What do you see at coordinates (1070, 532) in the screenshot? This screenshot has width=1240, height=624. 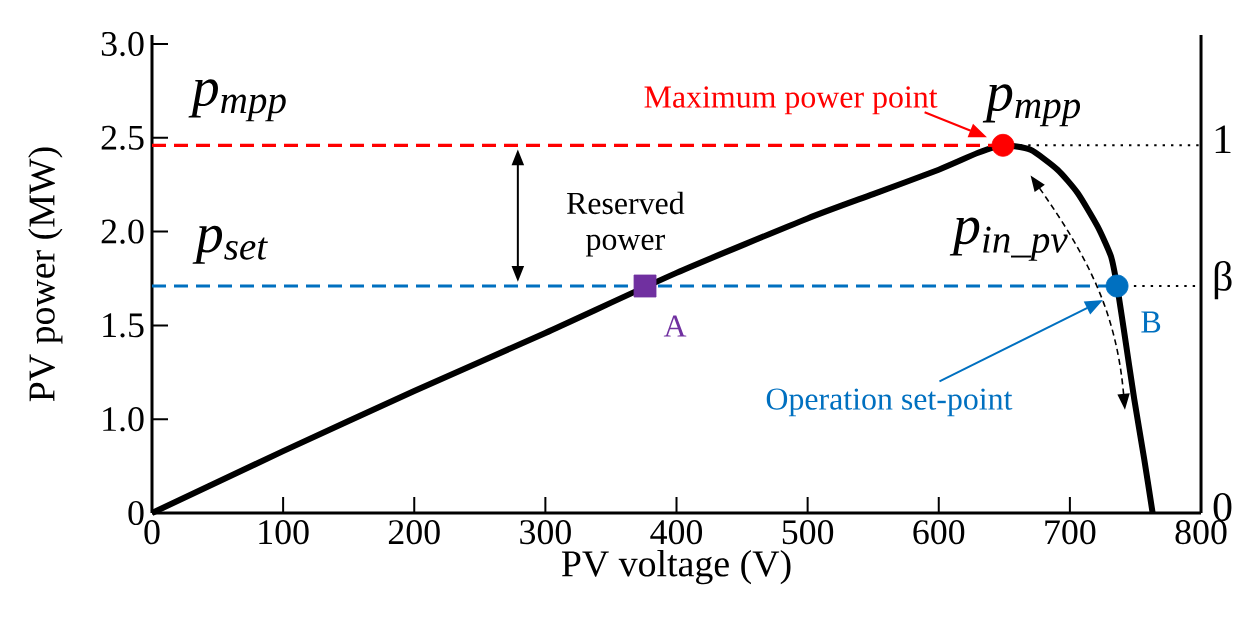 I see `x-tick-label: 700` at bounding box center [1070, 532].